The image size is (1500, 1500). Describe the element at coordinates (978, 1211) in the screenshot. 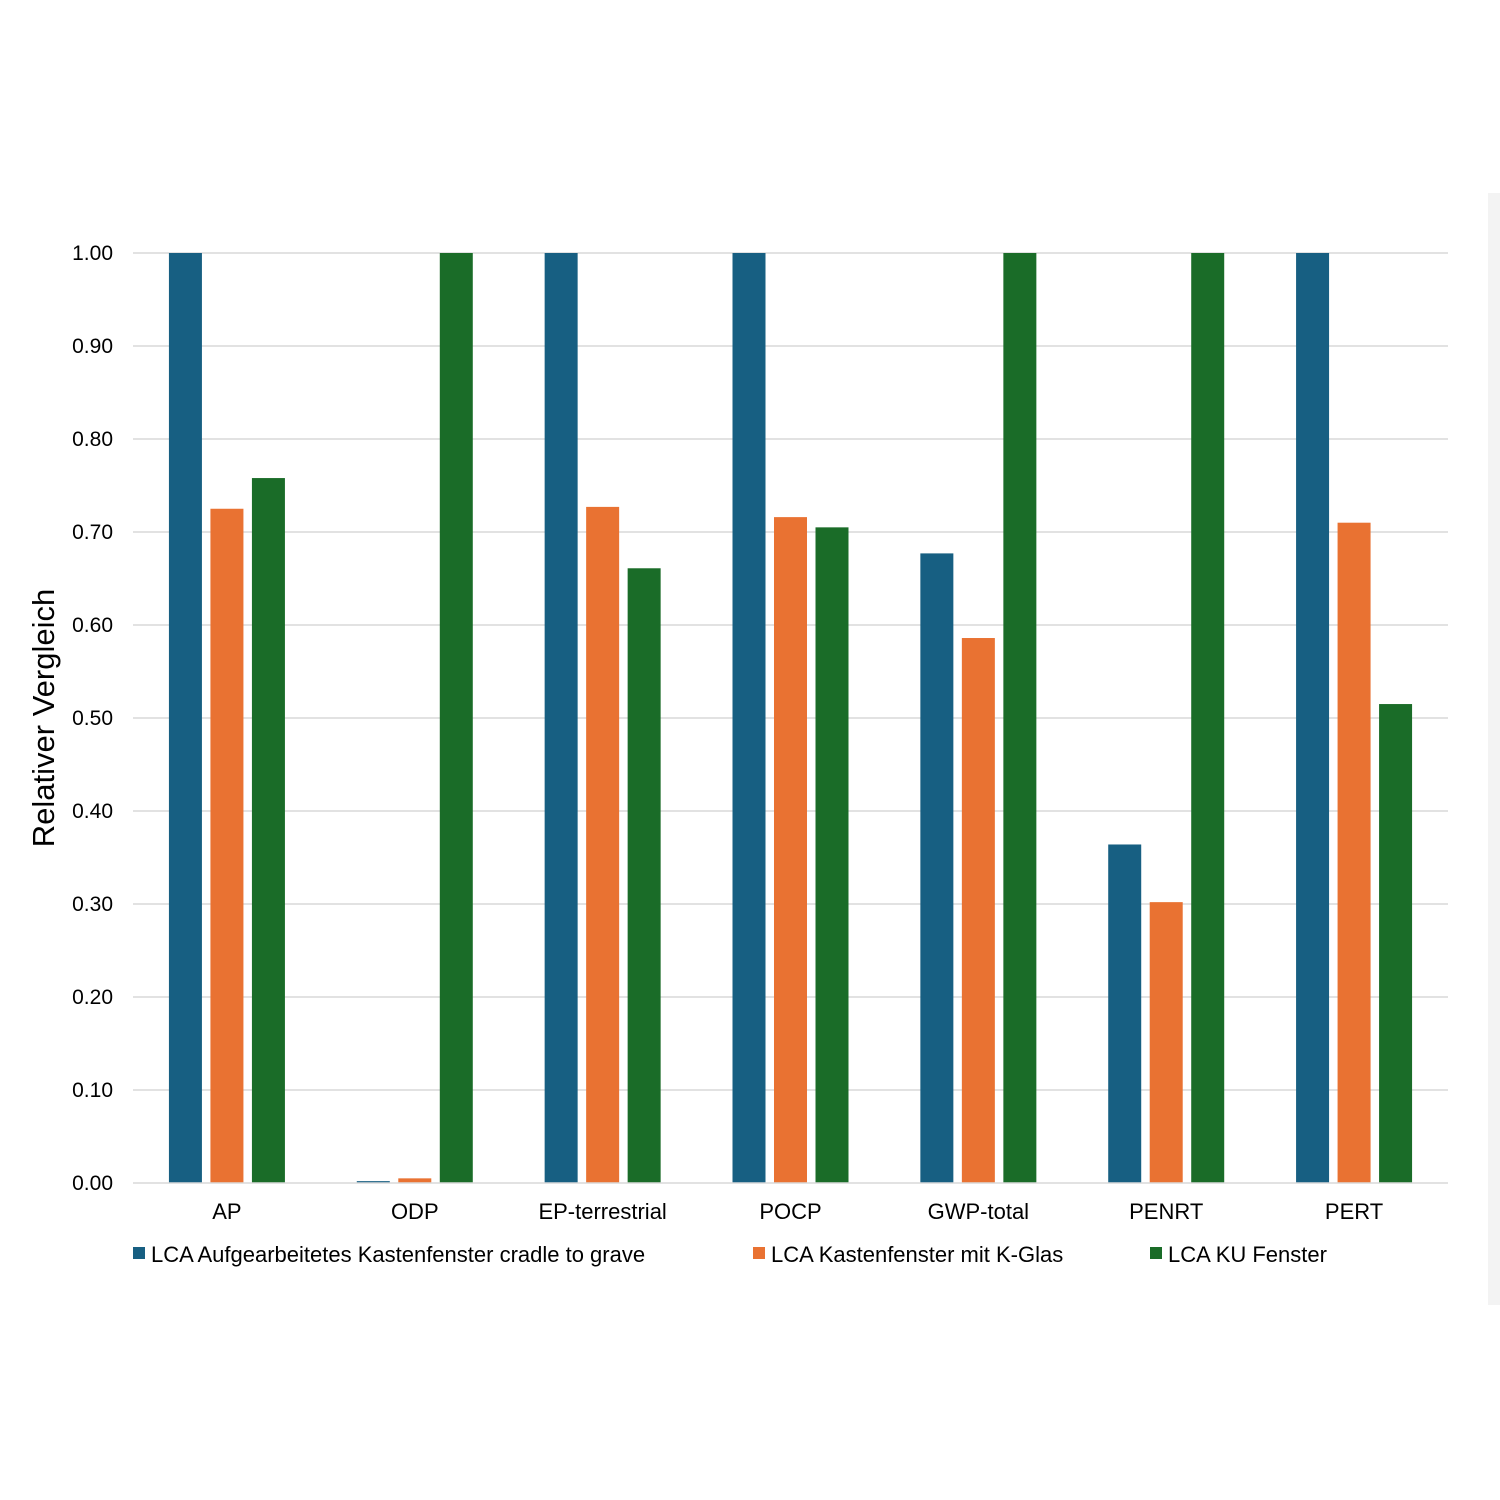

I see `x-tick-label: GWP-total` at that location.